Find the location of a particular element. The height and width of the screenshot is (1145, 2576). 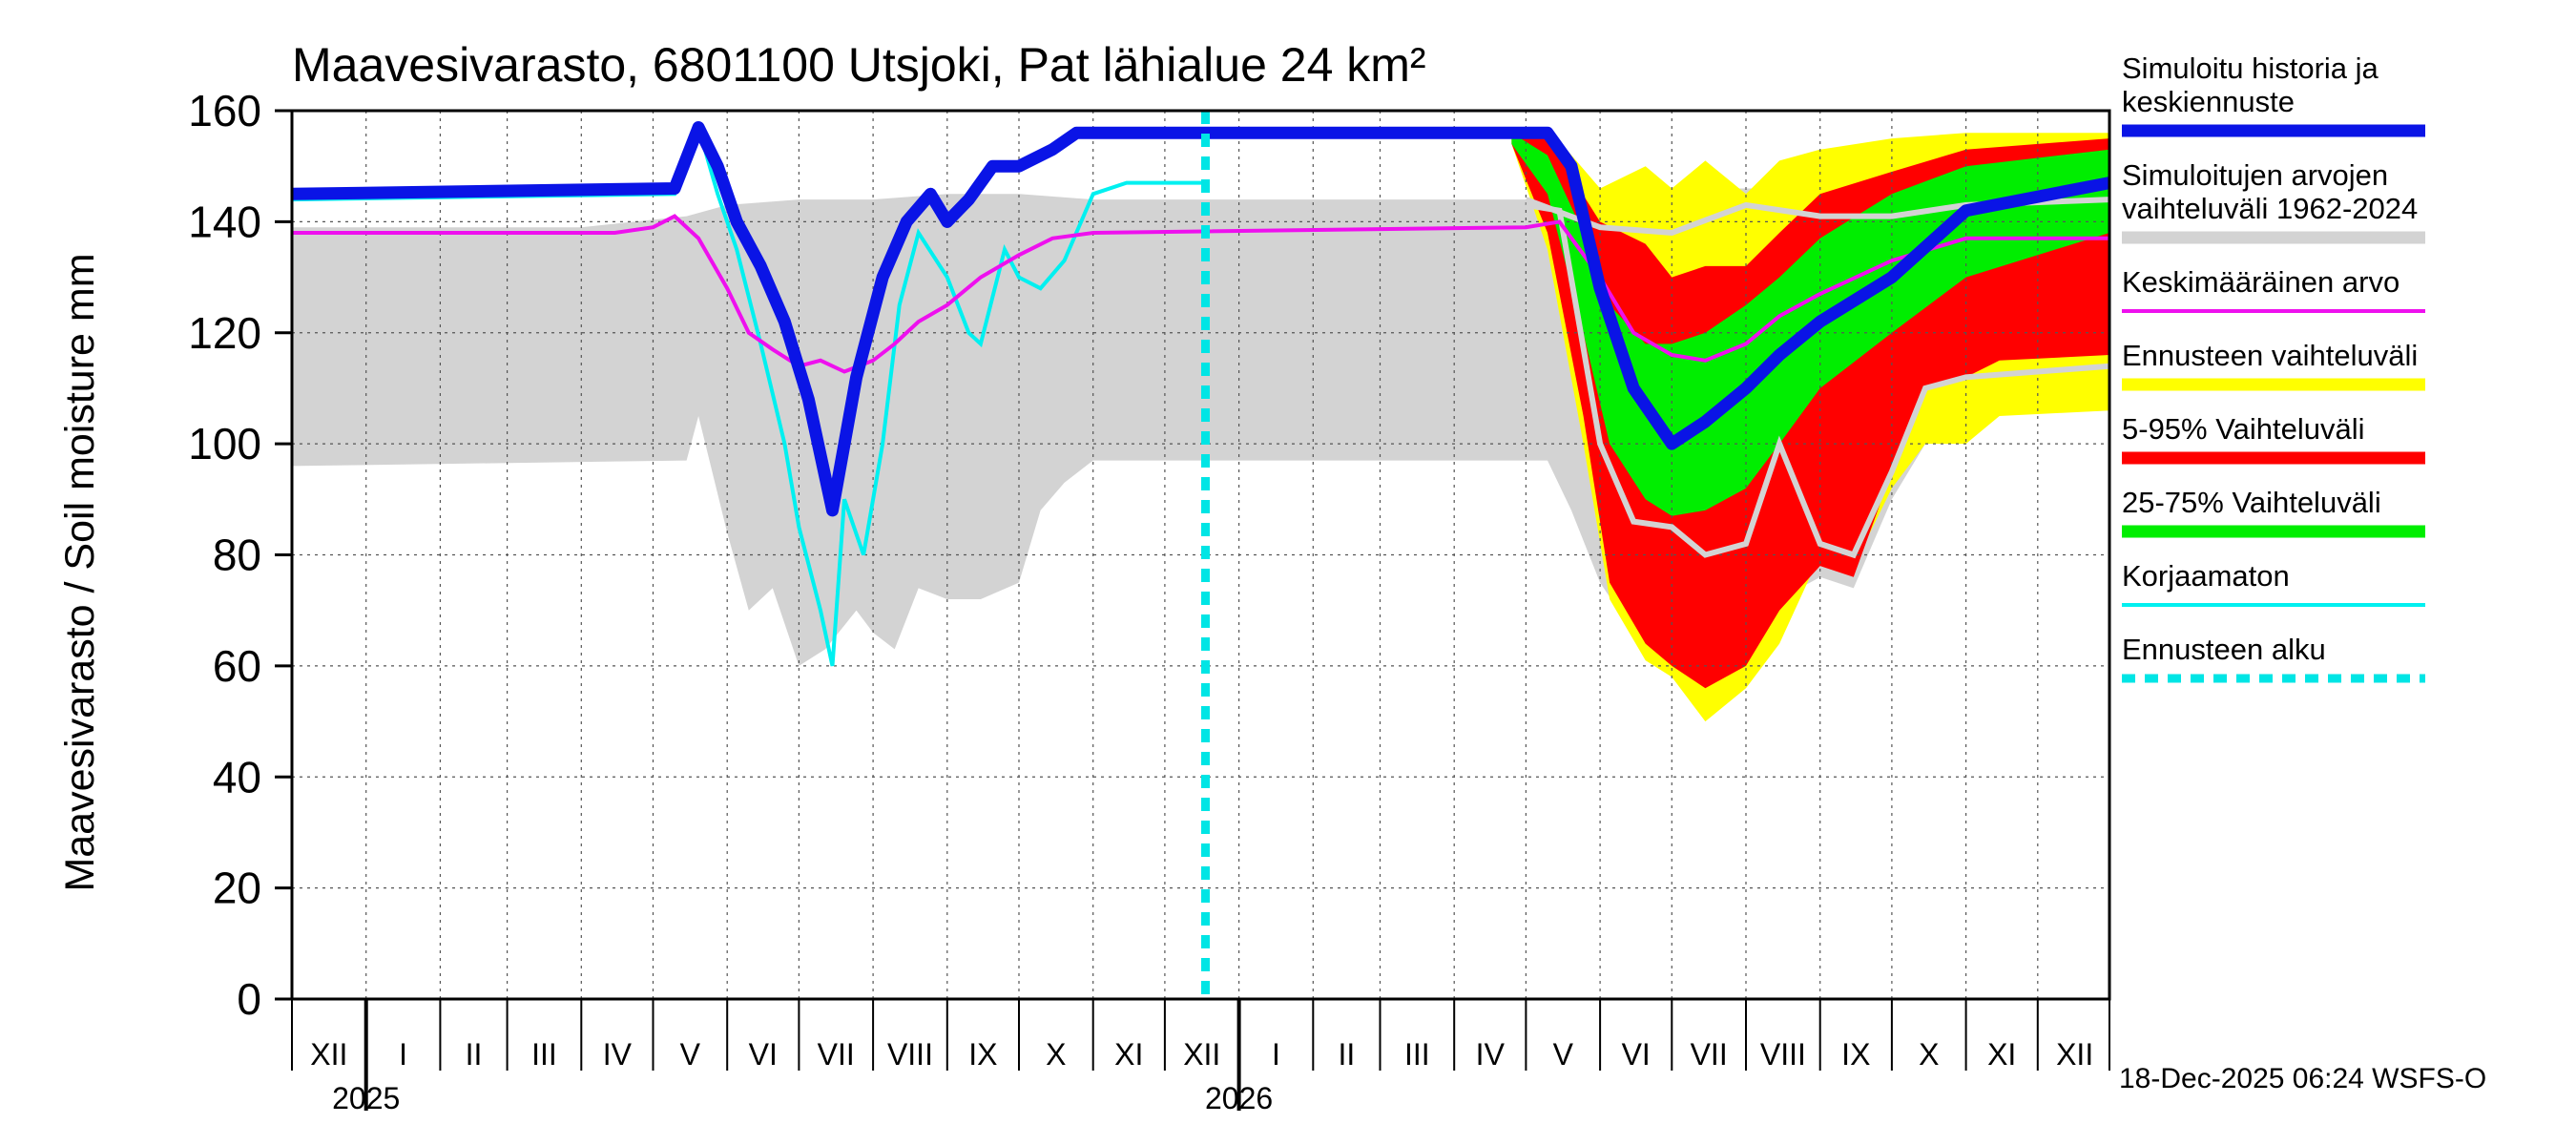

legend-label: Keskimääräinen arvo is located at coordinates (2260, 282).